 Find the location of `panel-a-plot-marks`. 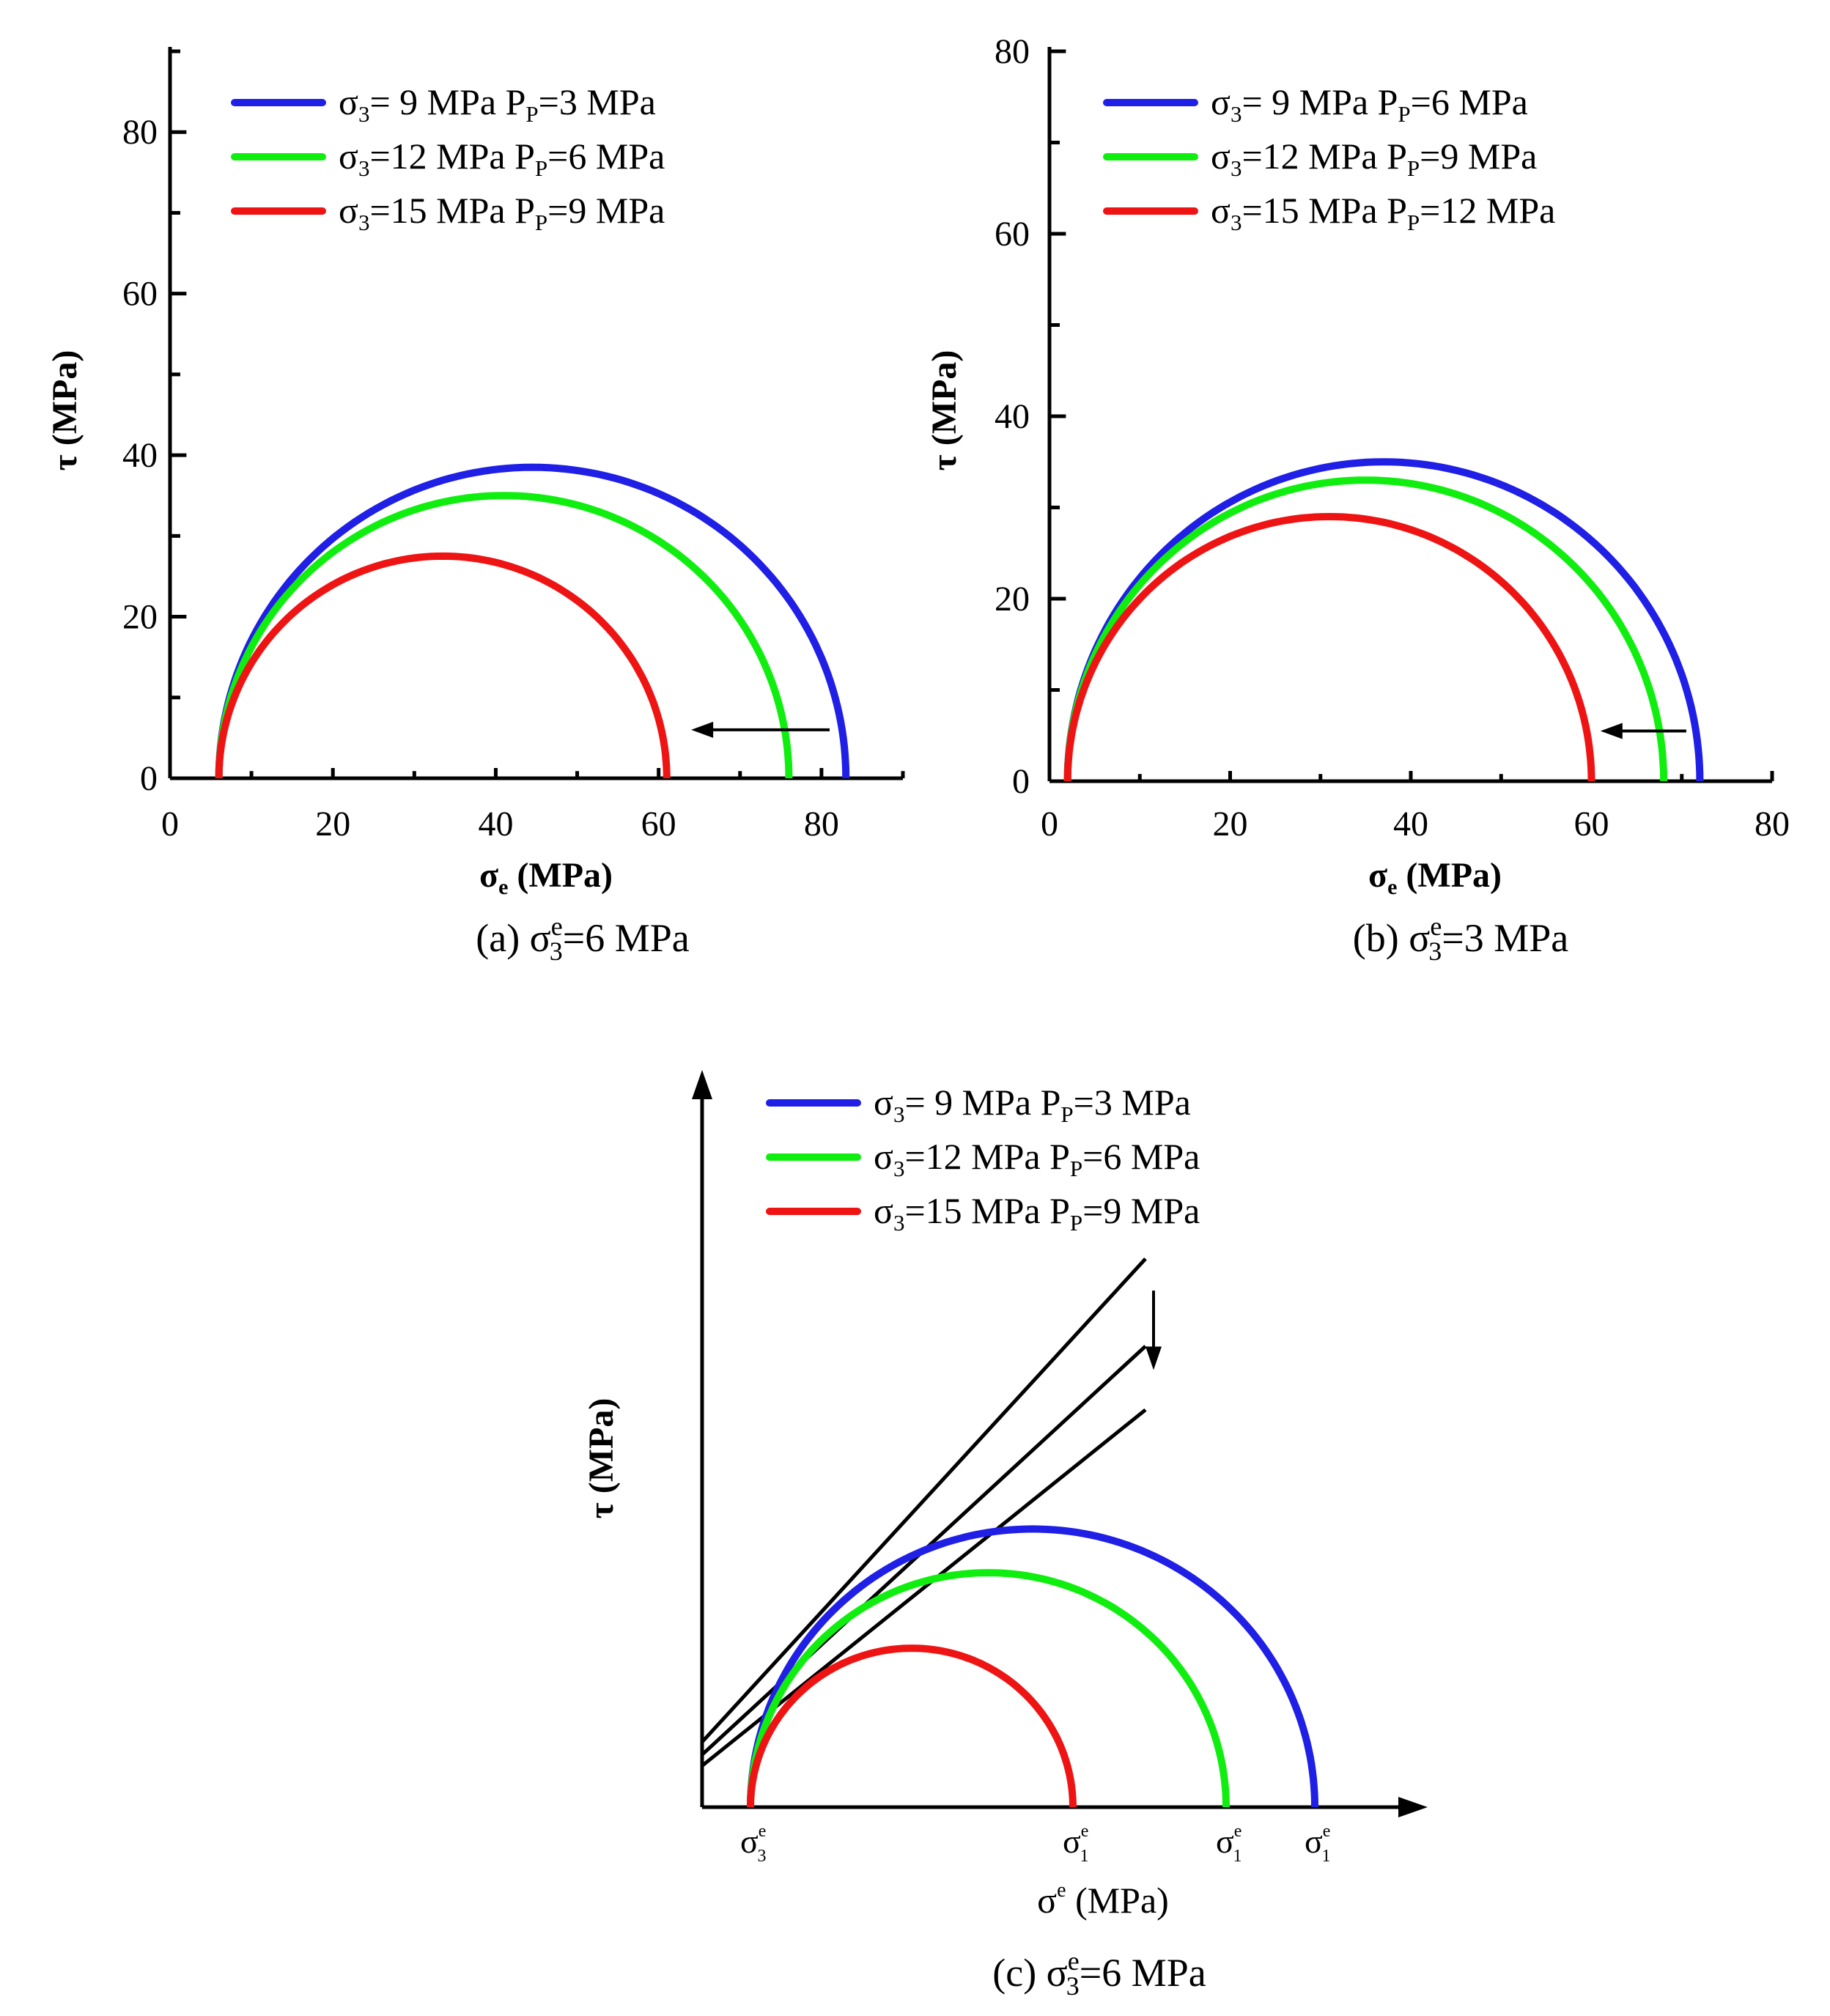

panel-a-plot-marks is located at coordinates (536, 413).